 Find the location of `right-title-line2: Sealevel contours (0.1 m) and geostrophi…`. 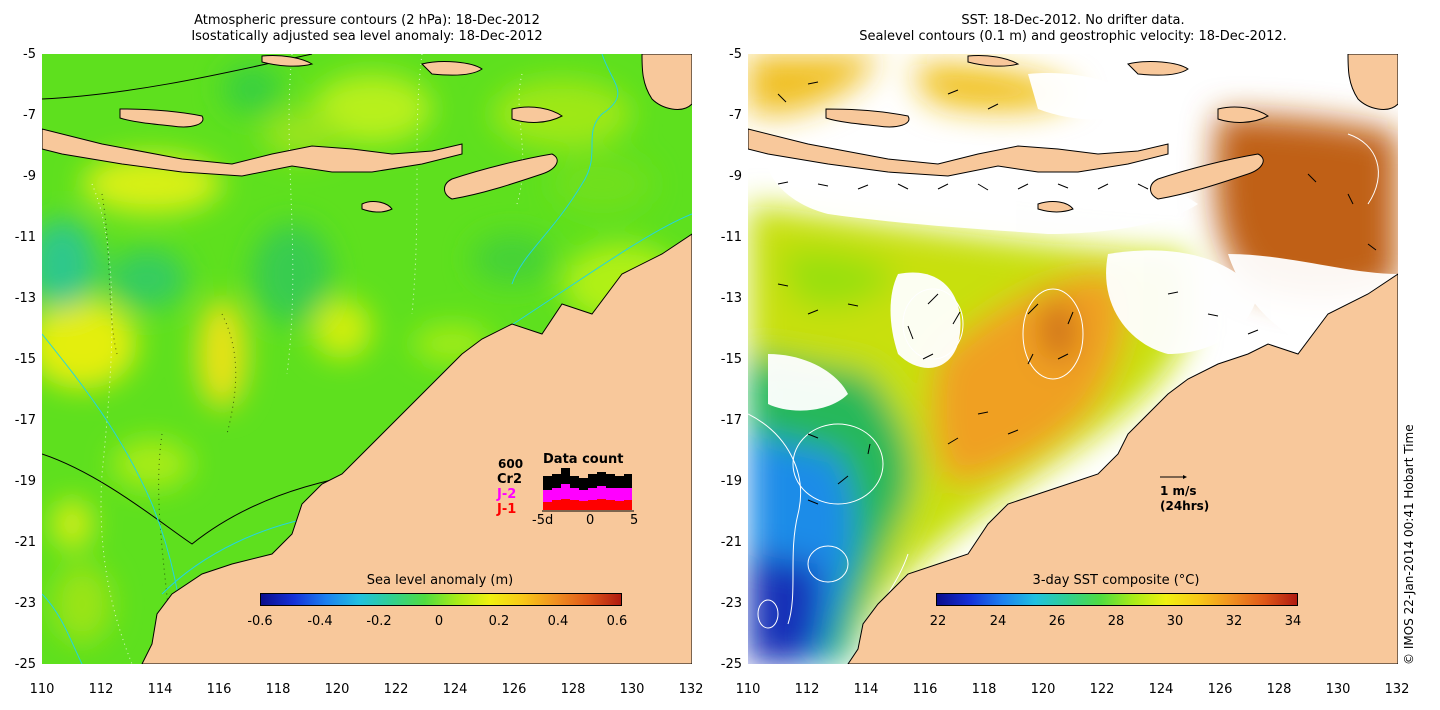

right-title-line2: Sealevel contours (0.1 m) and geostrophi… is located at coordinates (1073, 36).